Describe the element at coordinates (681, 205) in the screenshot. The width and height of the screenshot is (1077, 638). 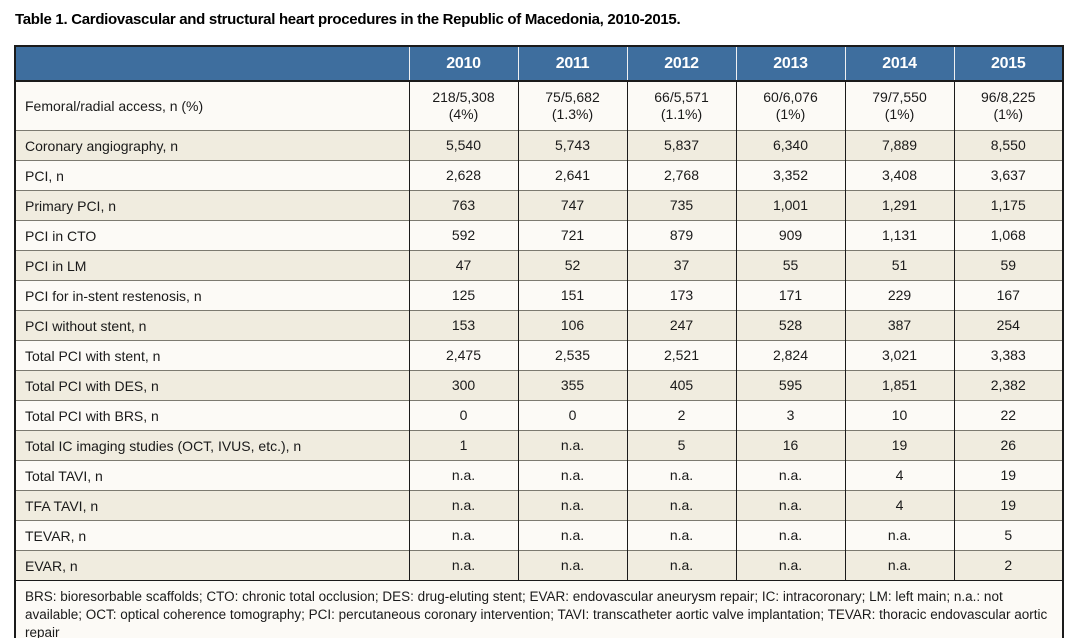
I see `cell-value: 735` at that location.